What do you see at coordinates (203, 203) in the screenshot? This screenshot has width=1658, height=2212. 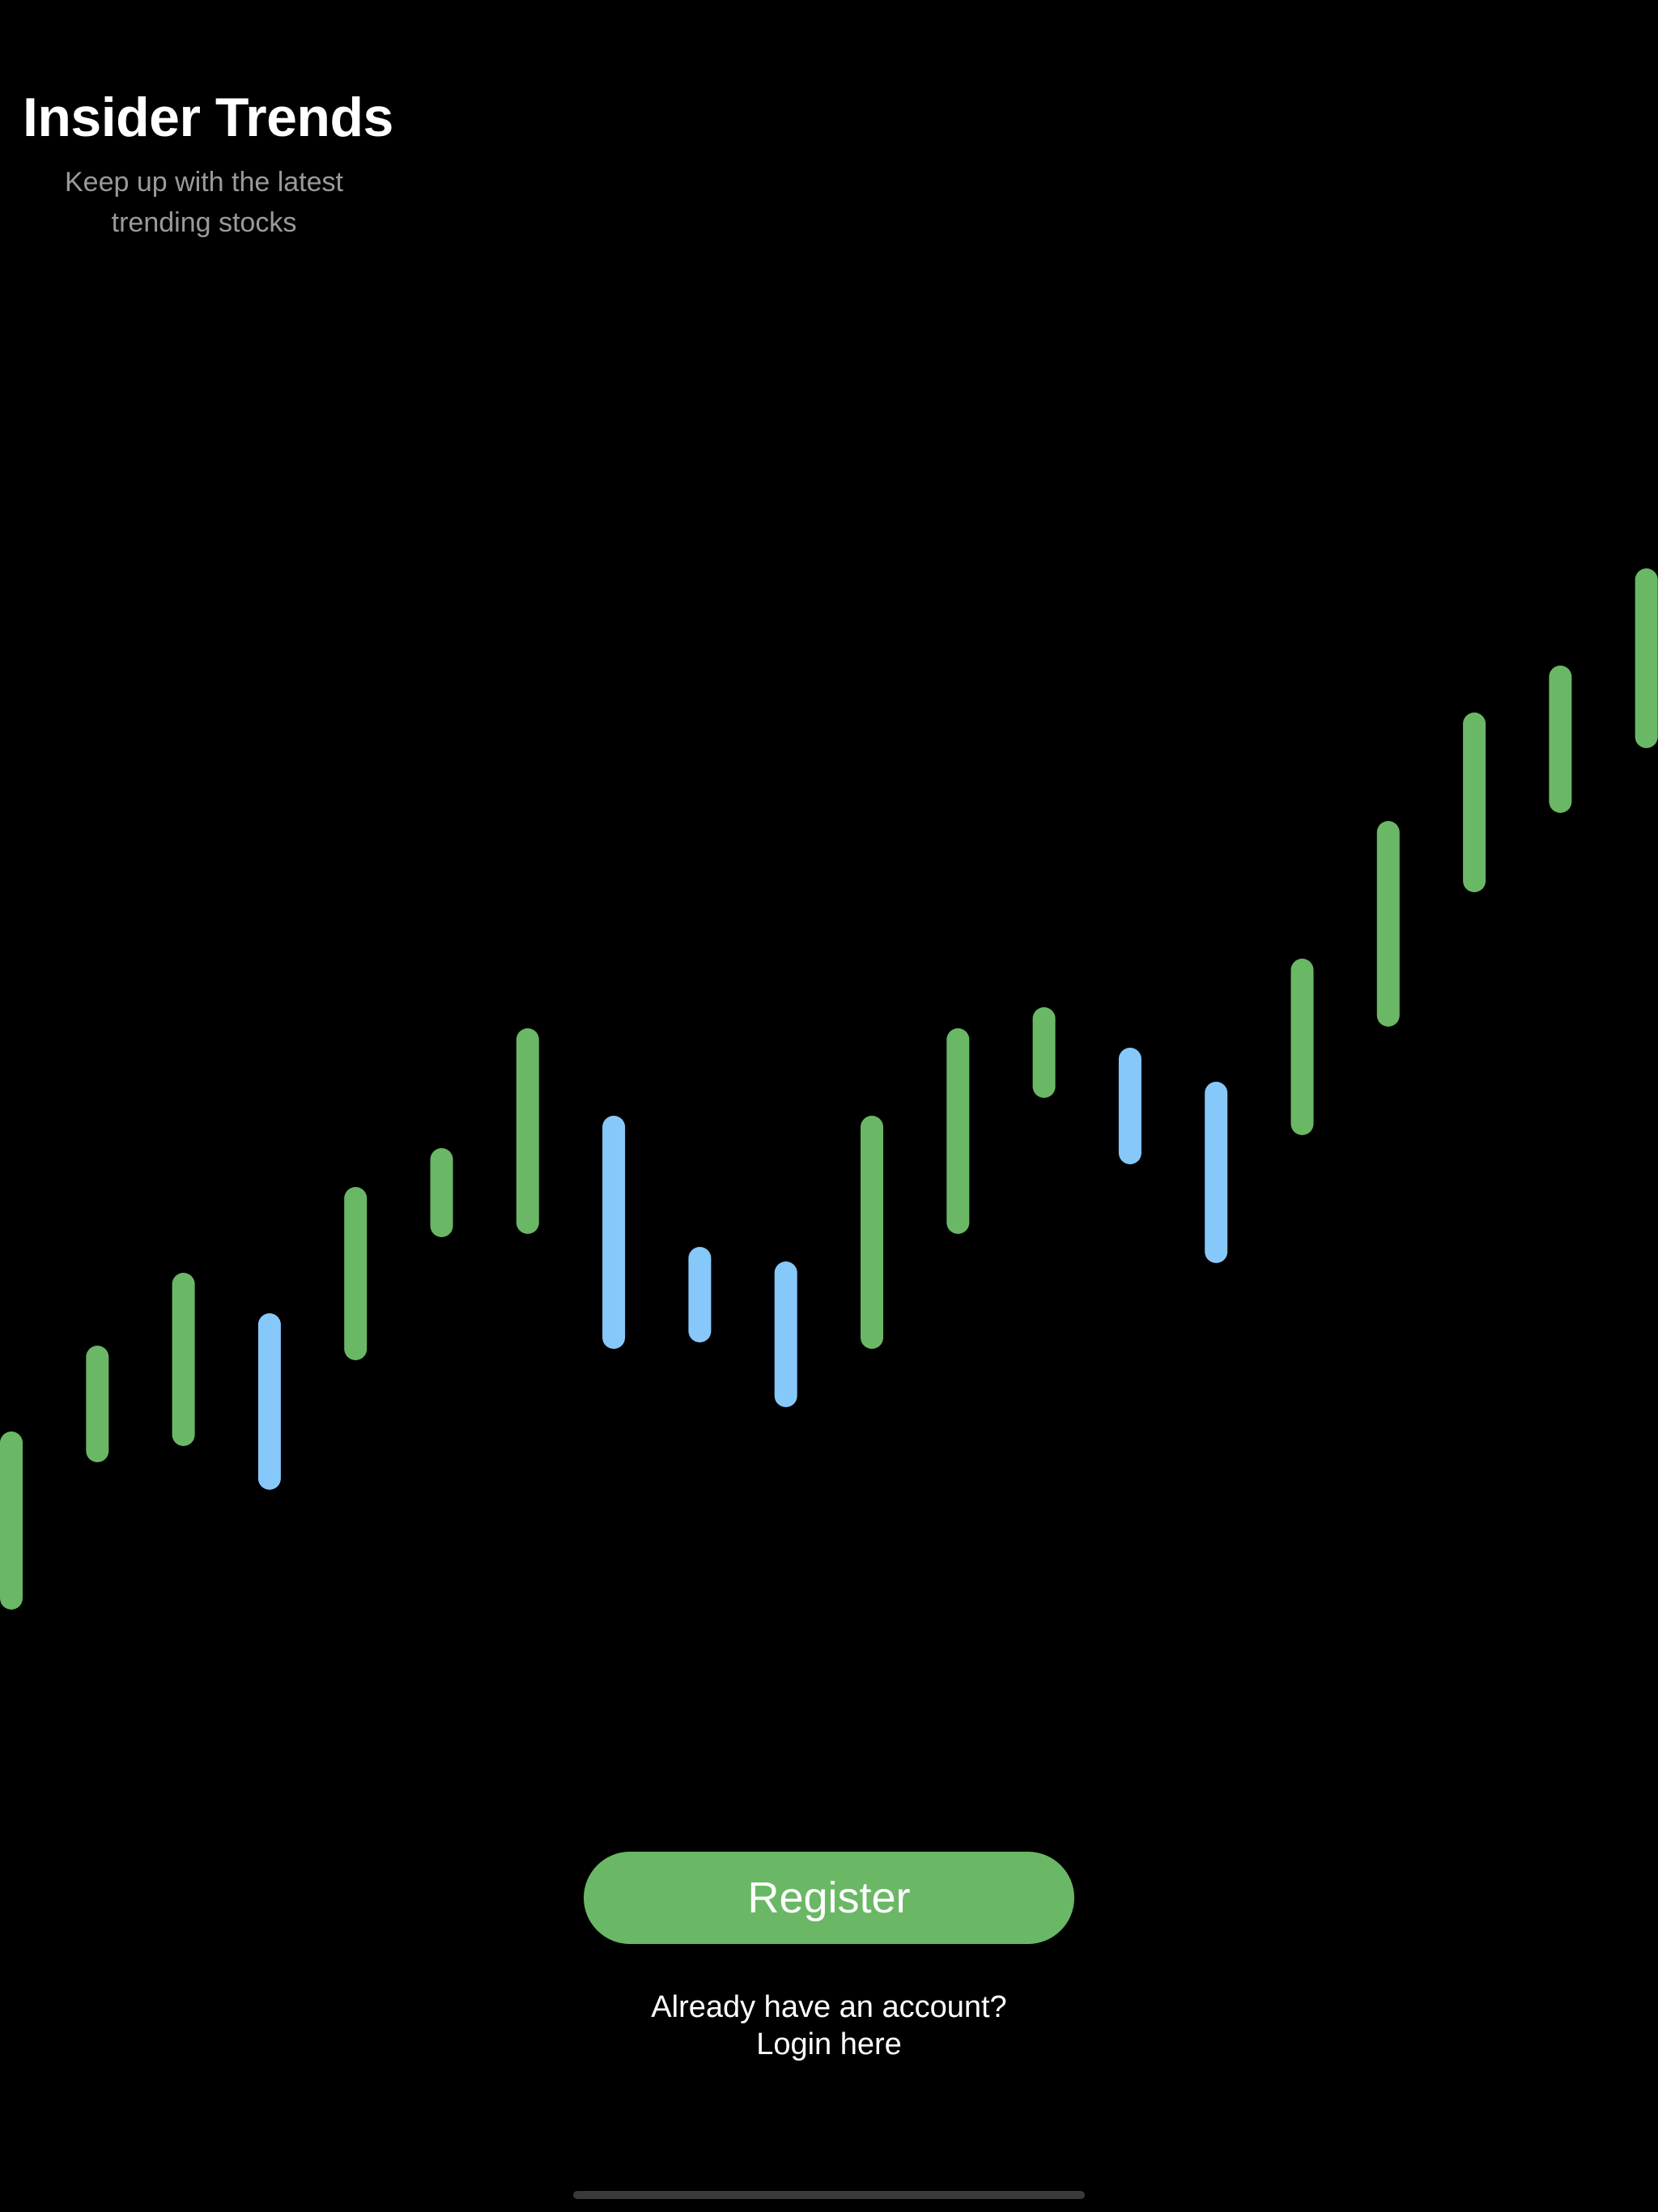 I see `app-subtitle: Keep up with the latest trending stocks` at bounding box center [203, 203].